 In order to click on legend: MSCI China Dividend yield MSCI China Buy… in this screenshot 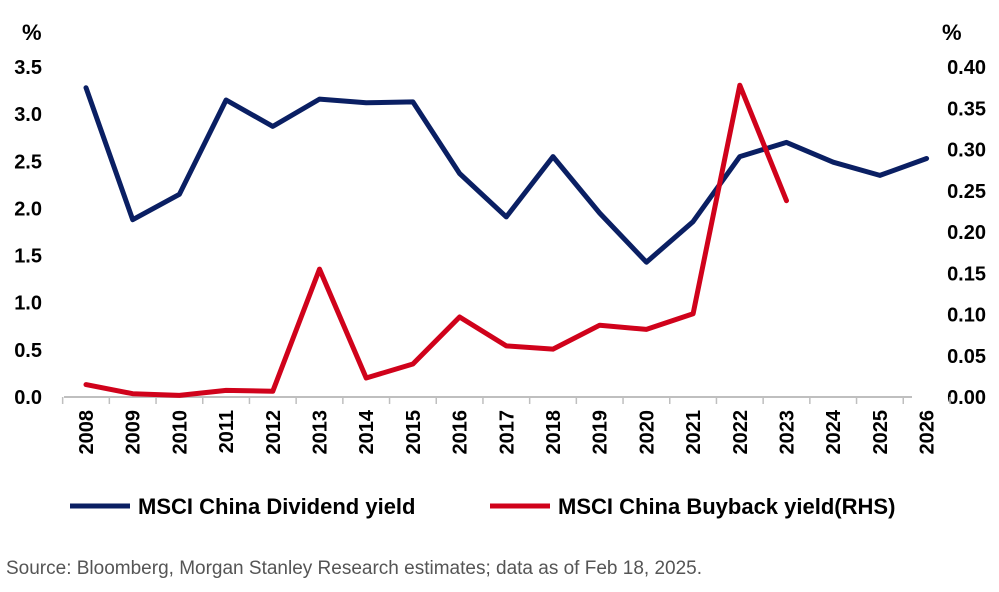, I will do `click(482, 506)`.